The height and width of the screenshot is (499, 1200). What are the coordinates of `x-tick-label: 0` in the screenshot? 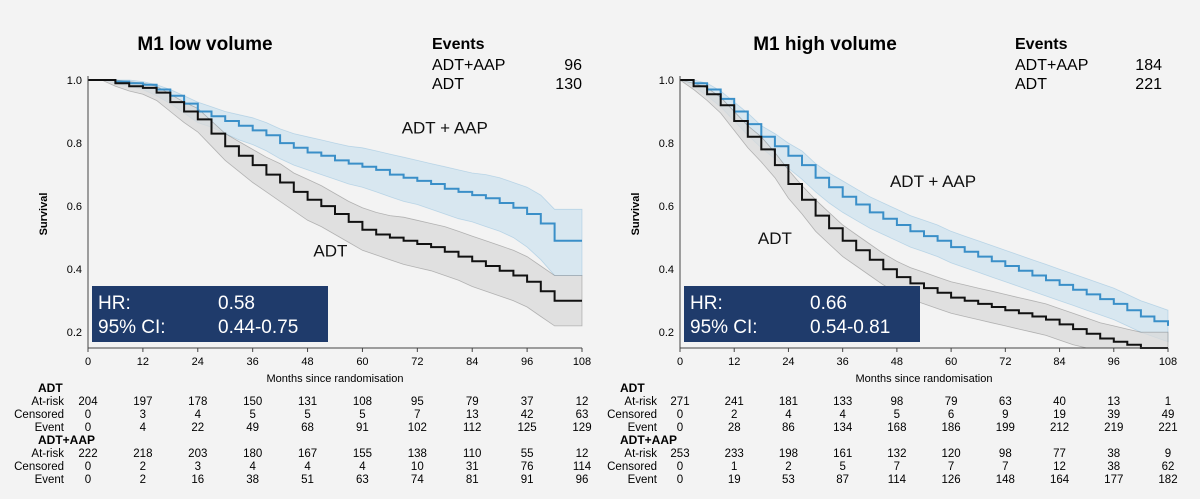 It's located at (88, 362).